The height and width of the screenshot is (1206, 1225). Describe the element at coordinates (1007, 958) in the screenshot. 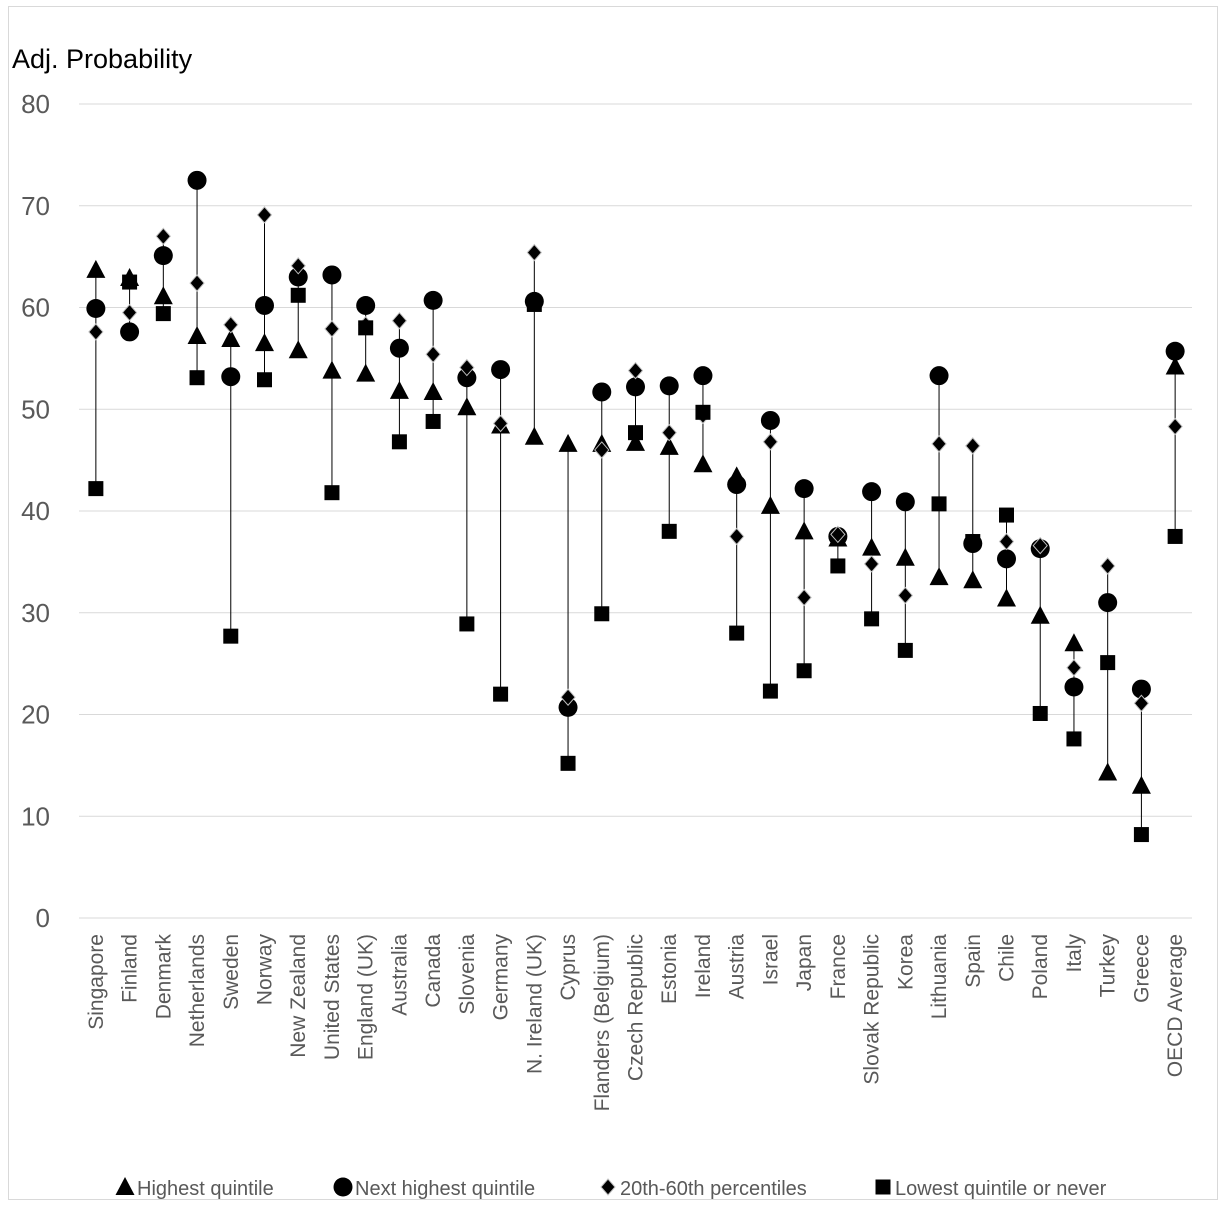

I see `category-label: Chile` at that location.